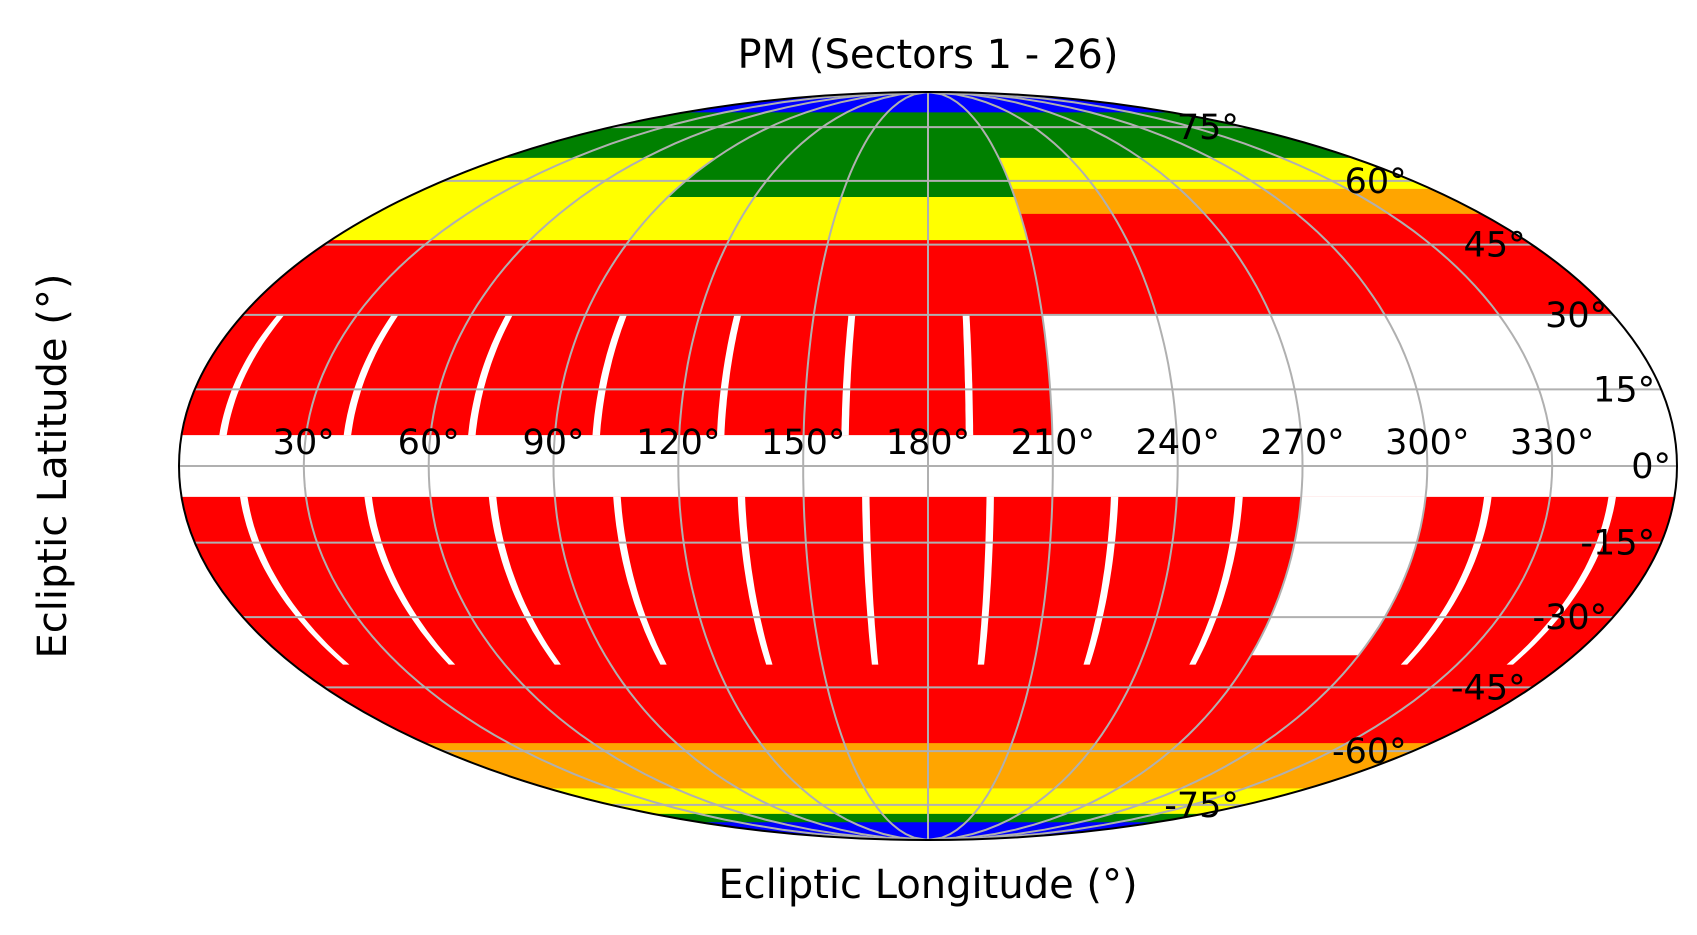  I want to click on y-tick-label: -15°, so click(1617, 544).